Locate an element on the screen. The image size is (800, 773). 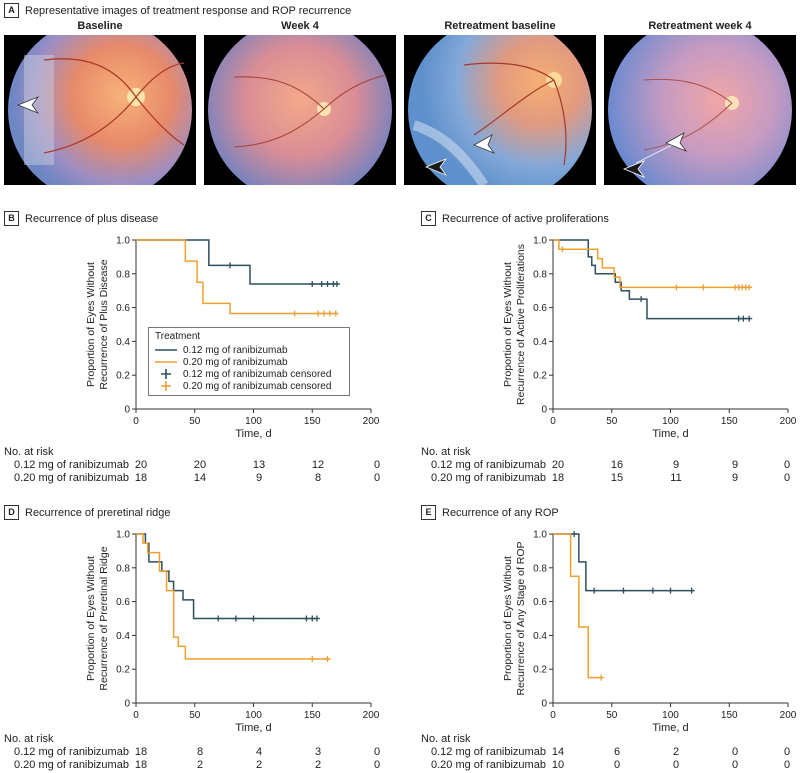
risk-value: 12 is located at coordinates (318, 465).